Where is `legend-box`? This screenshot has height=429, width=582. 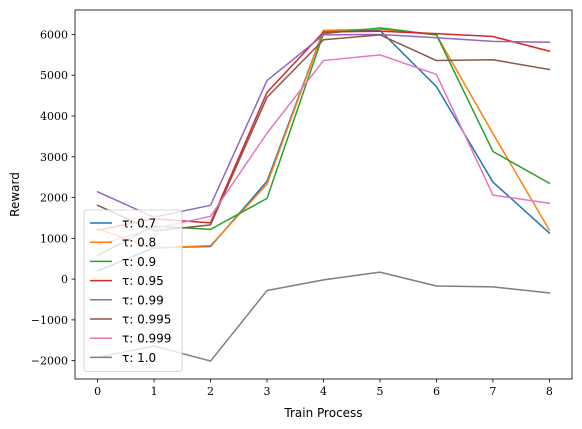 legend-box is located at coordinates (133, 291).